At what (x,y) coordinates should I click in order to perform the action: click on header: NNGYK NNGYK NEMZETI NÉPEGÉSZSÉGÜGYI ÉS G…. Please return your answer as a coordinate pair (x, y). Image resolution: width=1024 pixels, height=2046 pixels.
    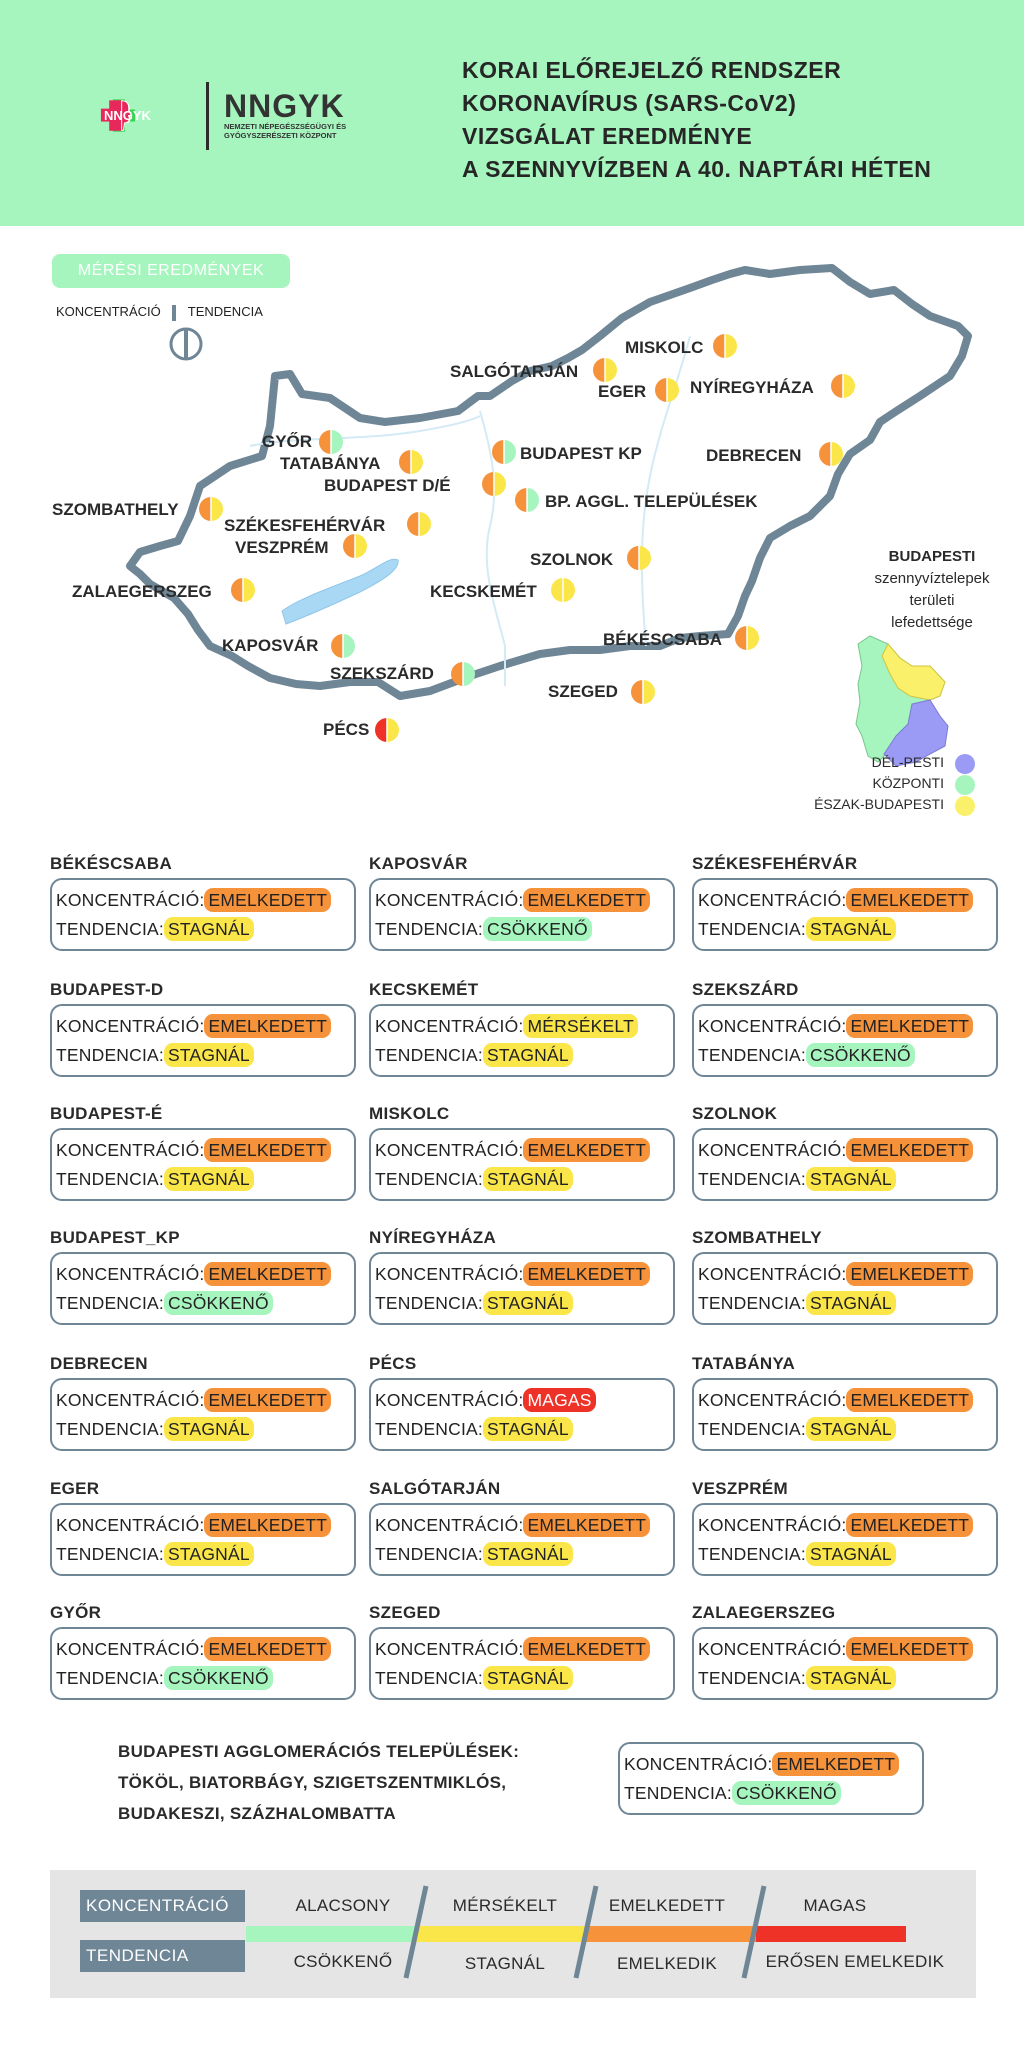
    Looking at the image, I should click on (512, 113).